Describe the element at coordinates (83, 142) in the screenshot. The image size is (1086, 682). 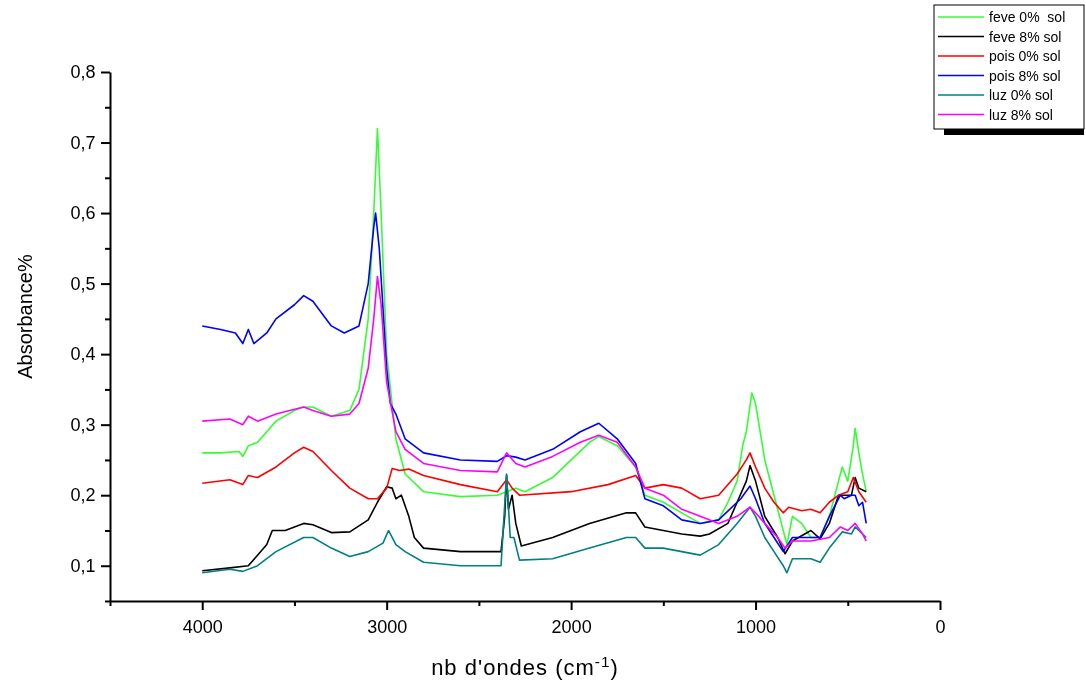
I see `y-tick-label: 0,7` at that location.